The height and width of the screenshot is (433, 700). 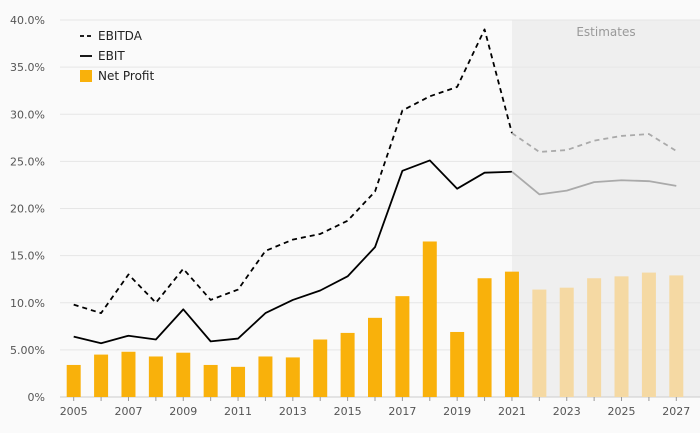 What do you see at coordinates (36, 397) in the screenshot?
I see `y-tick-label: 0%` at bounding box center [36, 397].